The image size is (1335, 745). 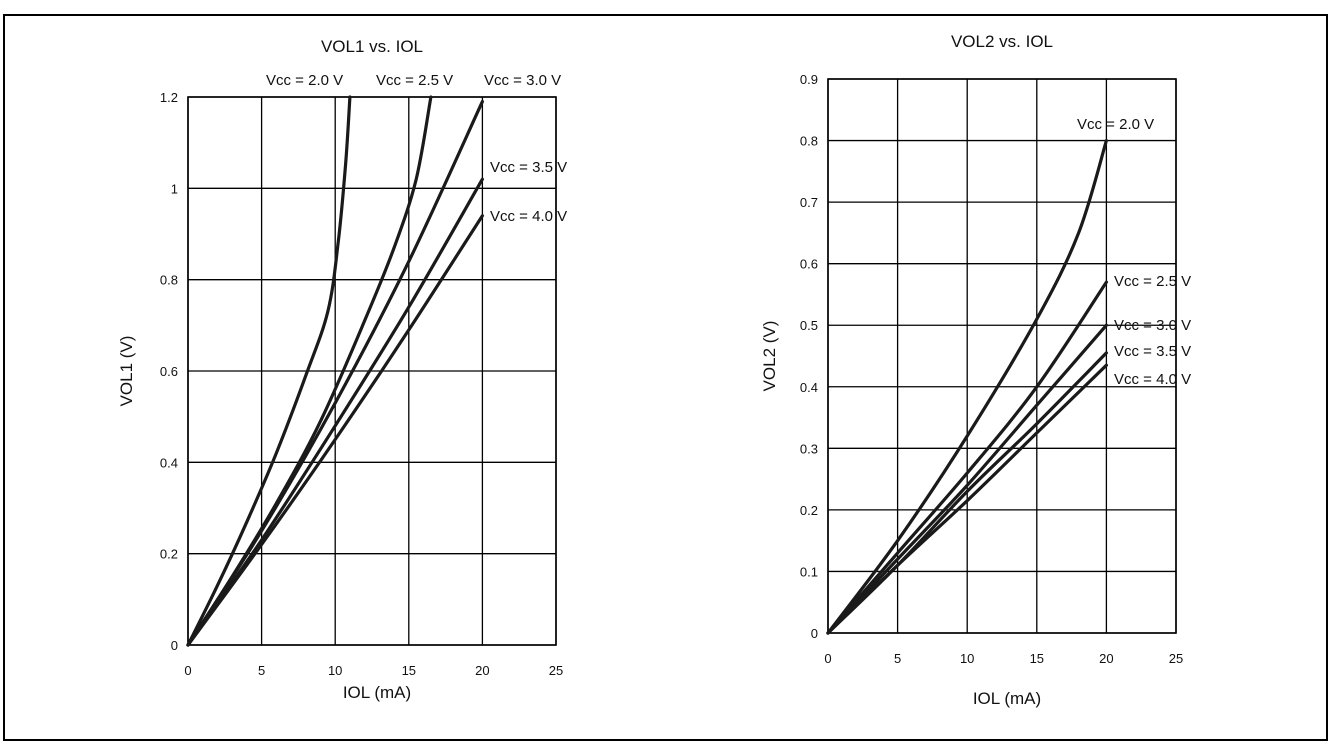 What do you see at coordinates (126, 371) in the screenshot?
I see `y-axis-label: VOL1 (V)` at bounding box center [126, 371].